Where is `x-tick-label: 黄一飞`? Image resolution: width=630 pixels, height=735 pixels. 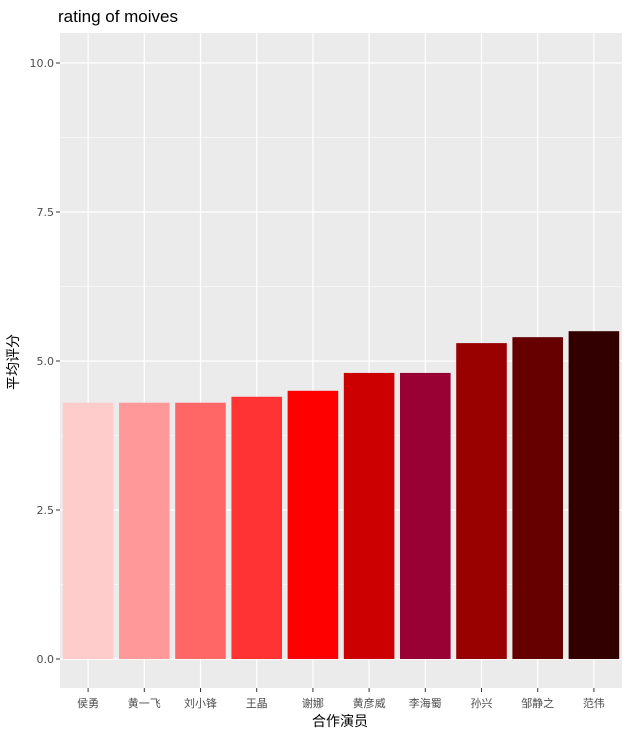
x-tick-label: 黄一飞 is located at coordinates (144, 703).